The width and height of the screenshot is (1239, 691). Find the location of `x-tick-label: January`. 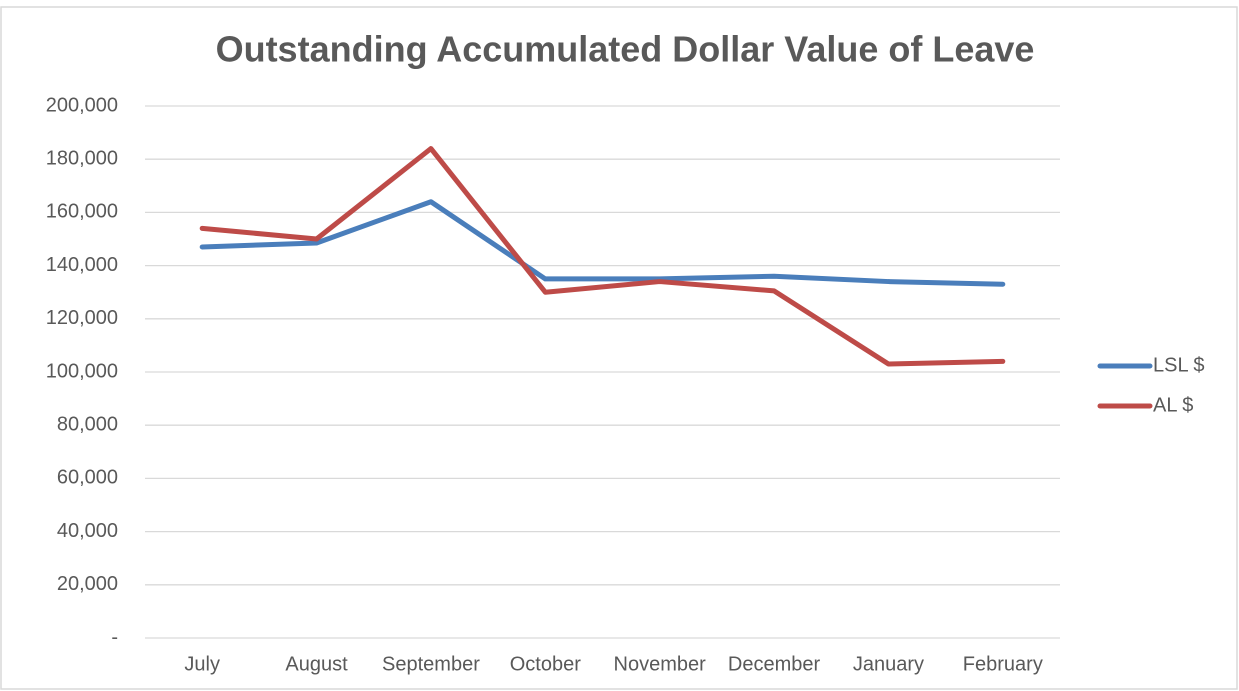

x-tick-label: January is located at coordinates (888, 664).